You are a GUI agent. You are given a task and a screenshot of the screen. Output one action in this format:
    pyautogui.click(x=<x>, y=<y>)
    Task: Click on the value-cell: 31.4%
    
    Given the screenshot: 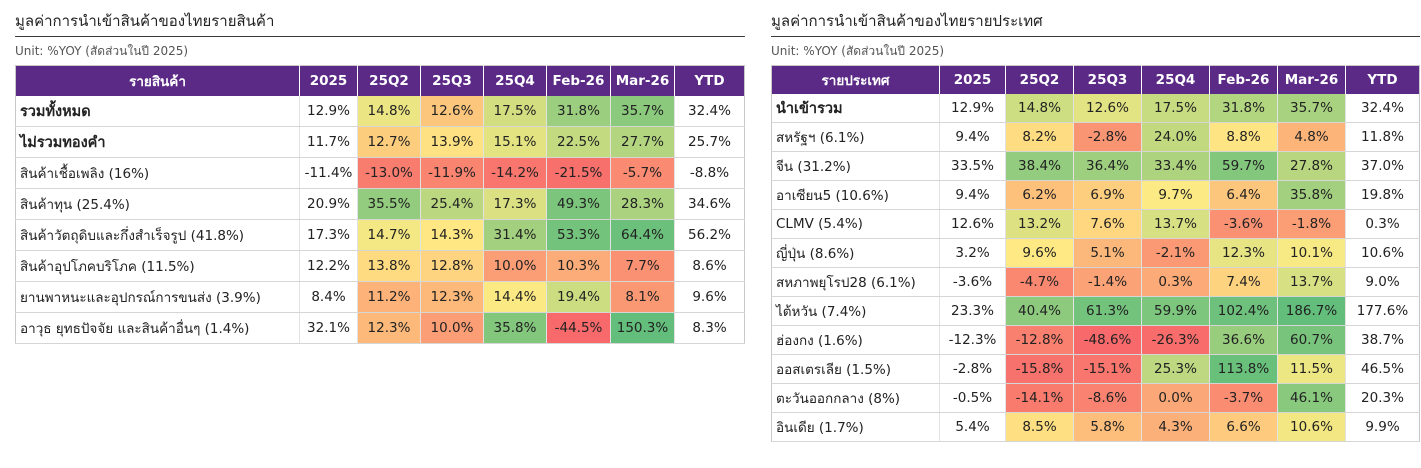 What is the action you would take?
    pyautogui.click(x=515, y=235)
    